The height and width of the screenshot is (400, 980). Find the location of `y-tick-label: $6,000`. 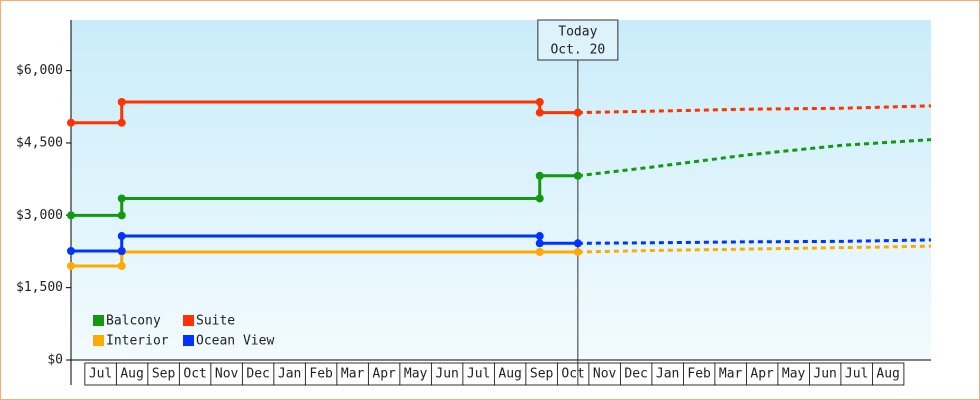

y-tick-label: $6,000 is located at coordinates (39, 70).